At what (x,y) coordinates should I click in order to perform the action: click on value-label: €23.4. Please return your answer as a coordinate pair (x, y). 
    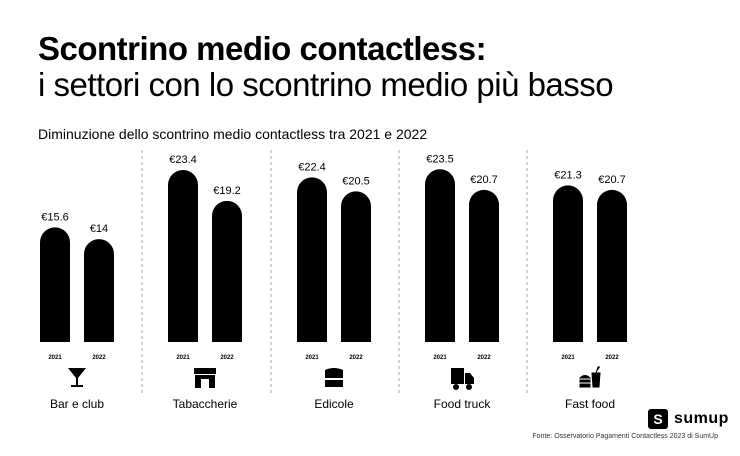
    Looking at the image, I should click on (183, 160).